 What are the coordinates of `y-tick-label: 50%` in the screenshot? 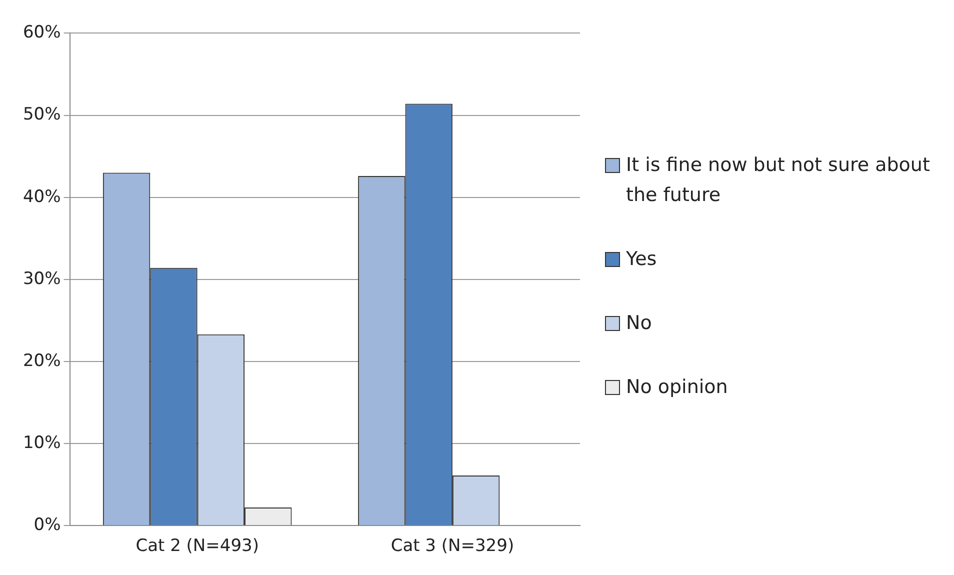 It's located at (41, 114).